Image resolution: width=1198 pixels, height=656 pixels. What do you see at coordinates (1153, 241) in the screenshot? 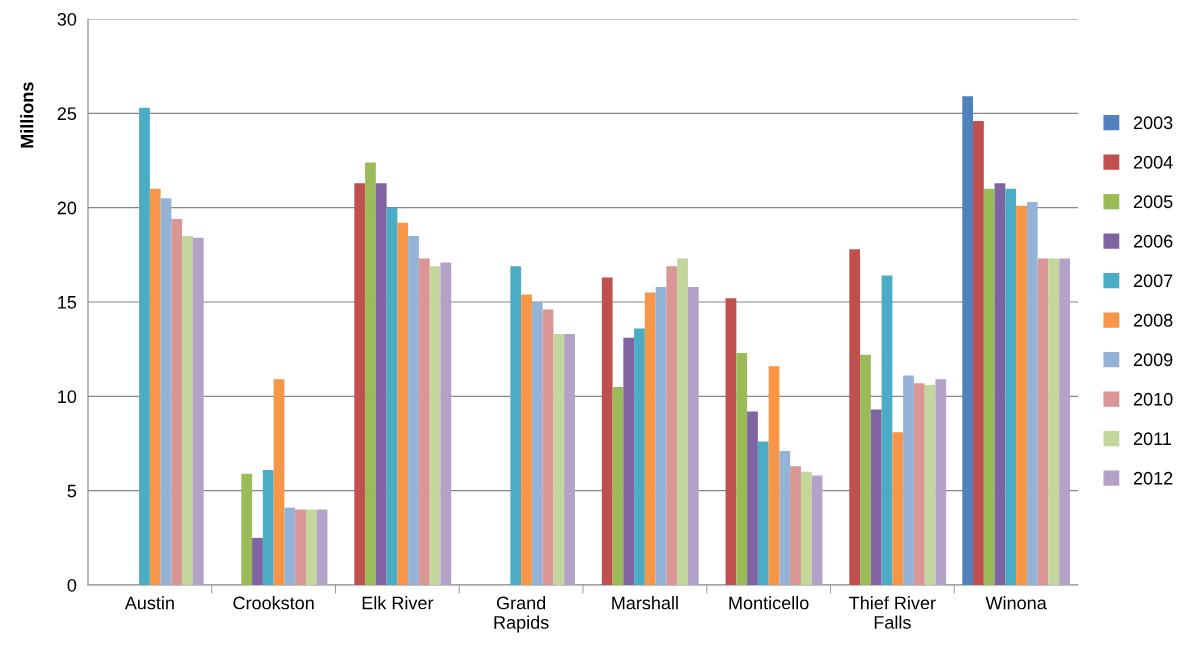
I see `legend-label: 2006` at bounding box center [1153, 241].